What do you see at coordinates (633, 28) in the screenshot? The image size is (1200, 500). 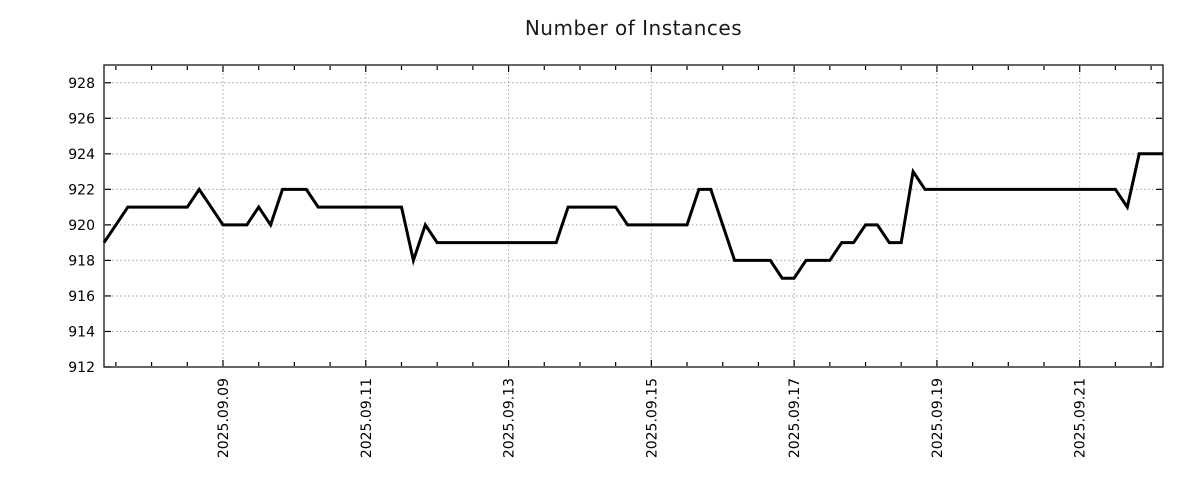 I see `chart-title: Number of Instances` at bounding box center [633, 28].